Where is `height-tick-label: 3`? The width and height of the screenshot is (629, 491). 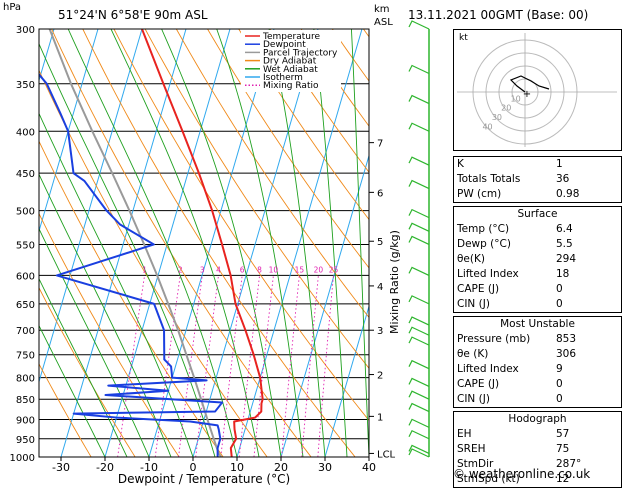
height-tick-label: 3 is located at coordinates (380, 331).